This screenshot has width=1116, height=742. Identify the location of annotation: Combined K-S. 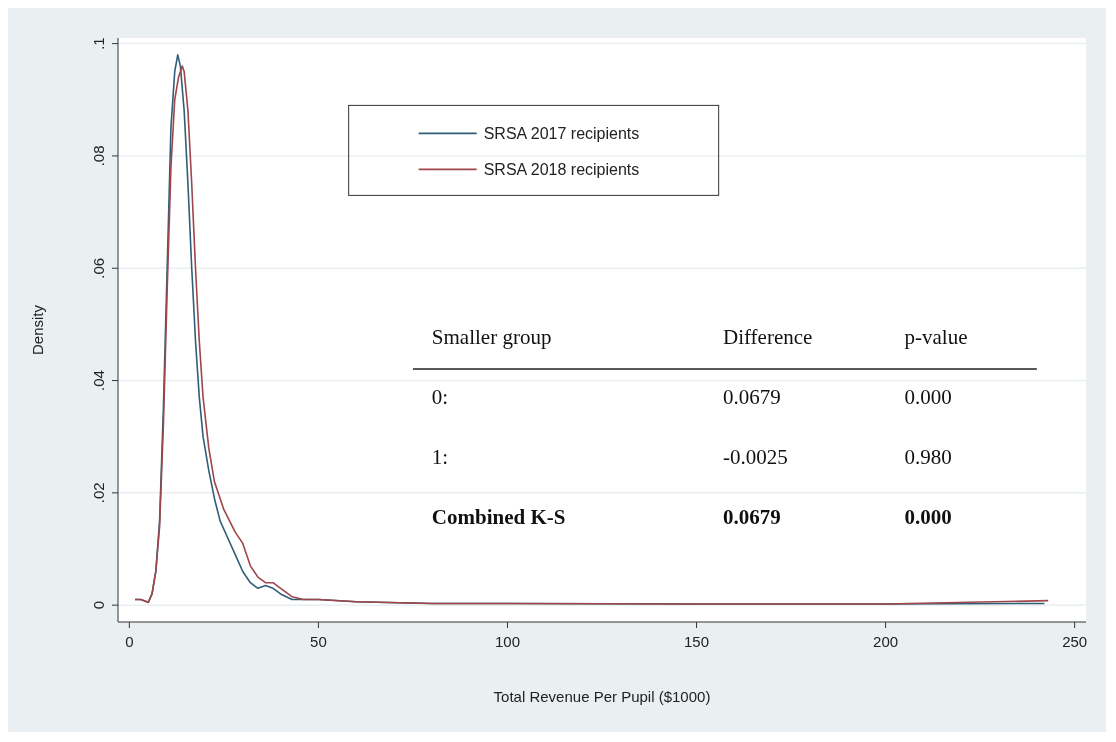
(498, 517).